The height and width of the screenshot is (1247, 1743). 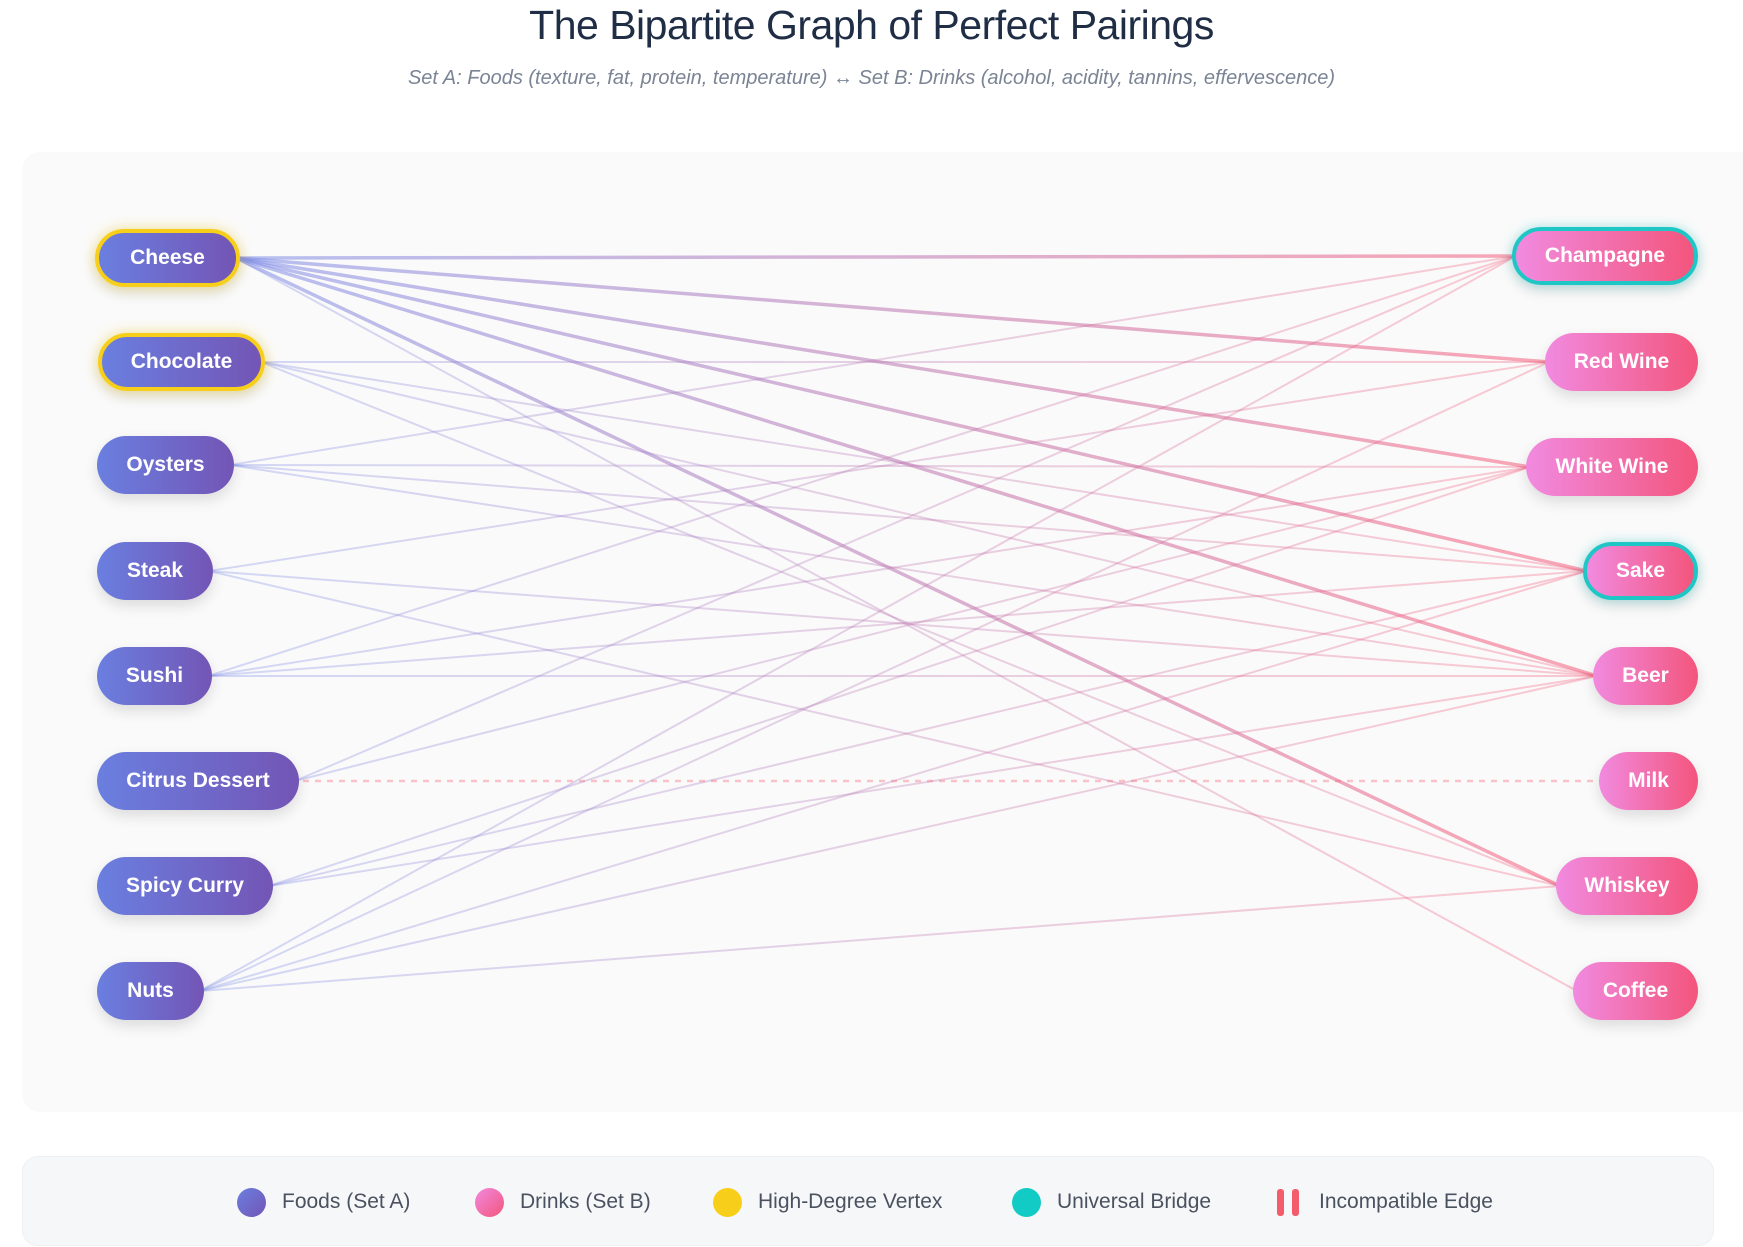 What do you see at coordinates (1648, 781) in the screenshot?
I see `drink-node-milk: Milk` at bounding box center [1648, 781].